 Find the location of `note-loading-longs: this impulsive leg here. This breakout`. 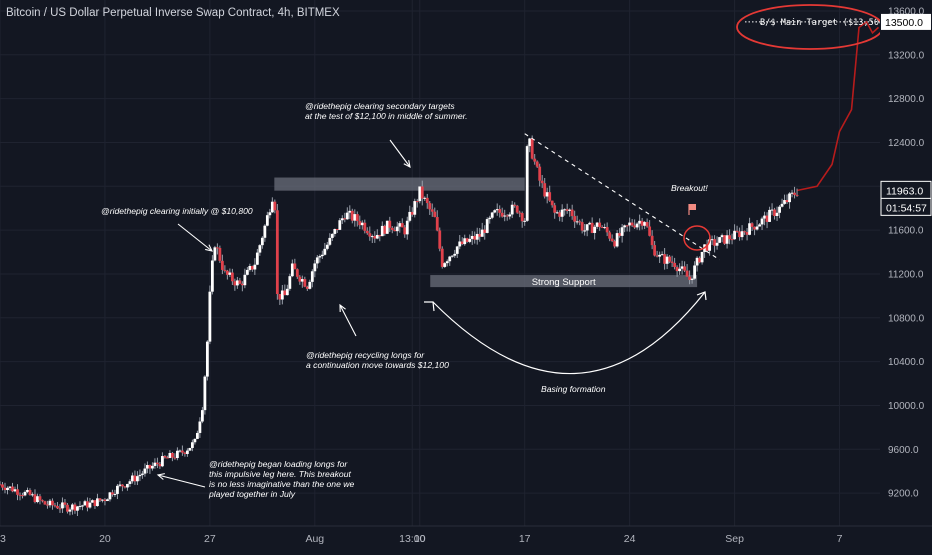

note-loading-longs: this impulsive leg here. This breakout is located at coordinates (280, 474).